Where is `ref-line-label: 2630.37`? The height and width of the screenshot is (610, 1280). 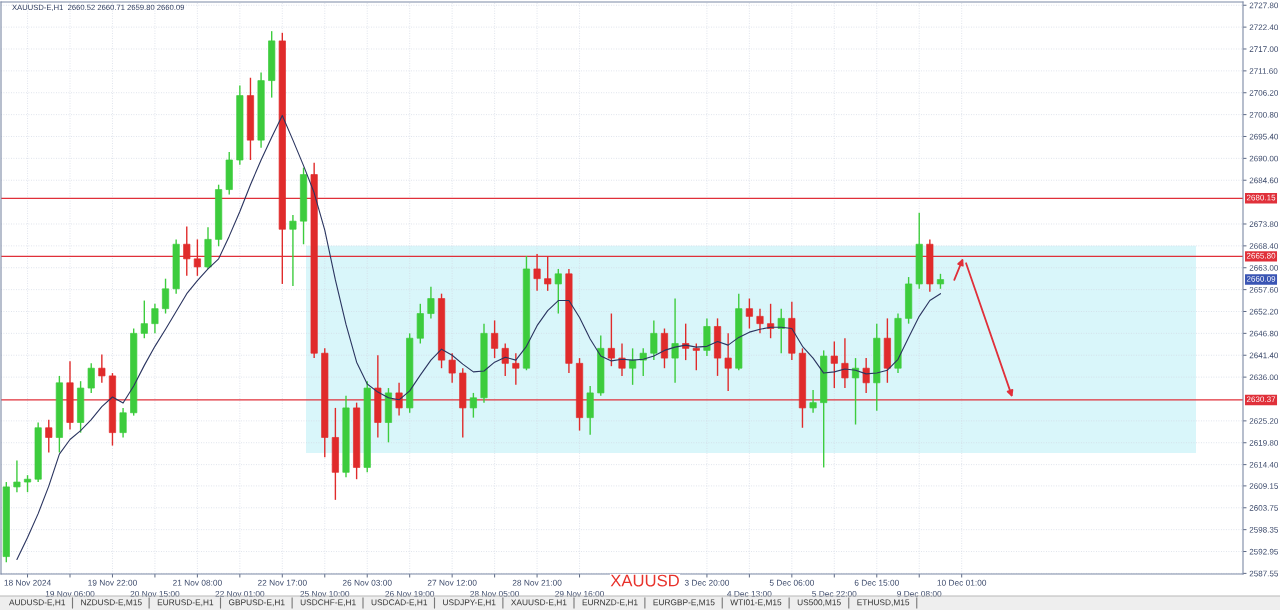
ref-line-label: 2630.37 is located at coordinates (1261, 399).